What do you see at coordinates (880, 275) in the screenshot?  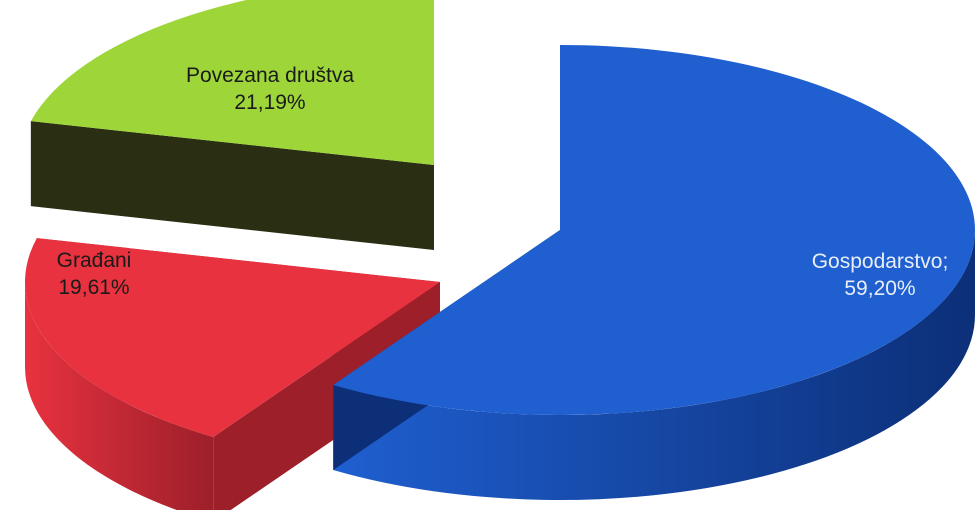 I see `data-label-gospodarstvo: Gospodarstvo; 59,20%` at bounding box center [880, 275].